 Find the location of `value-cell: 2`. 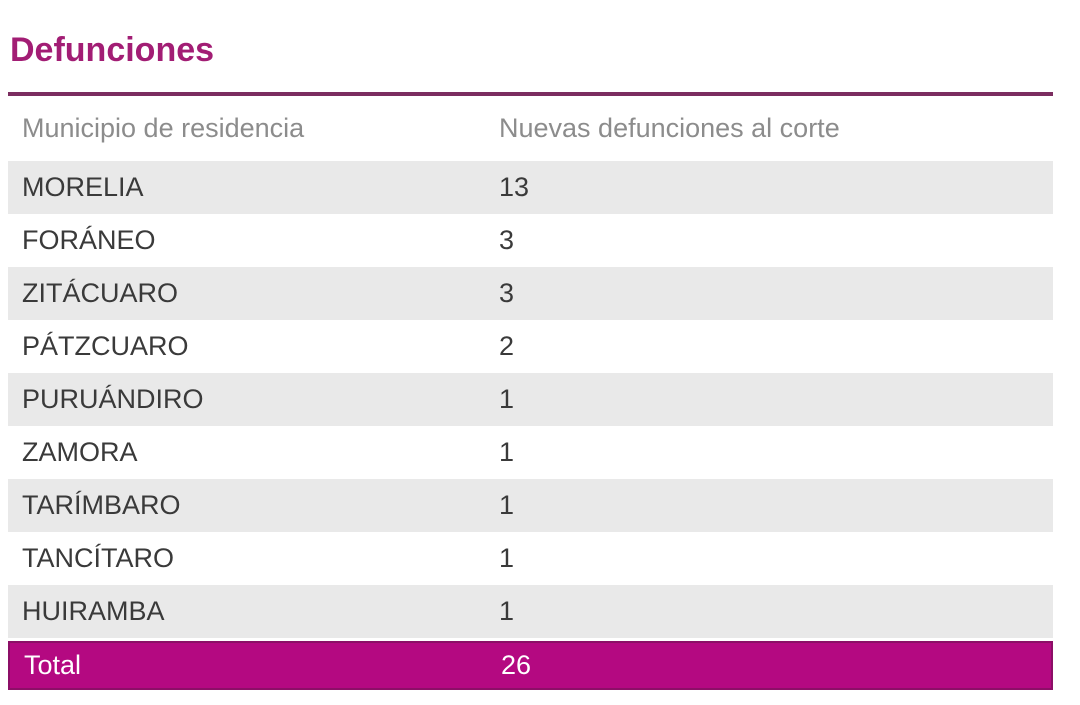

value-cell: 2 is located at coordinates (507, 346).